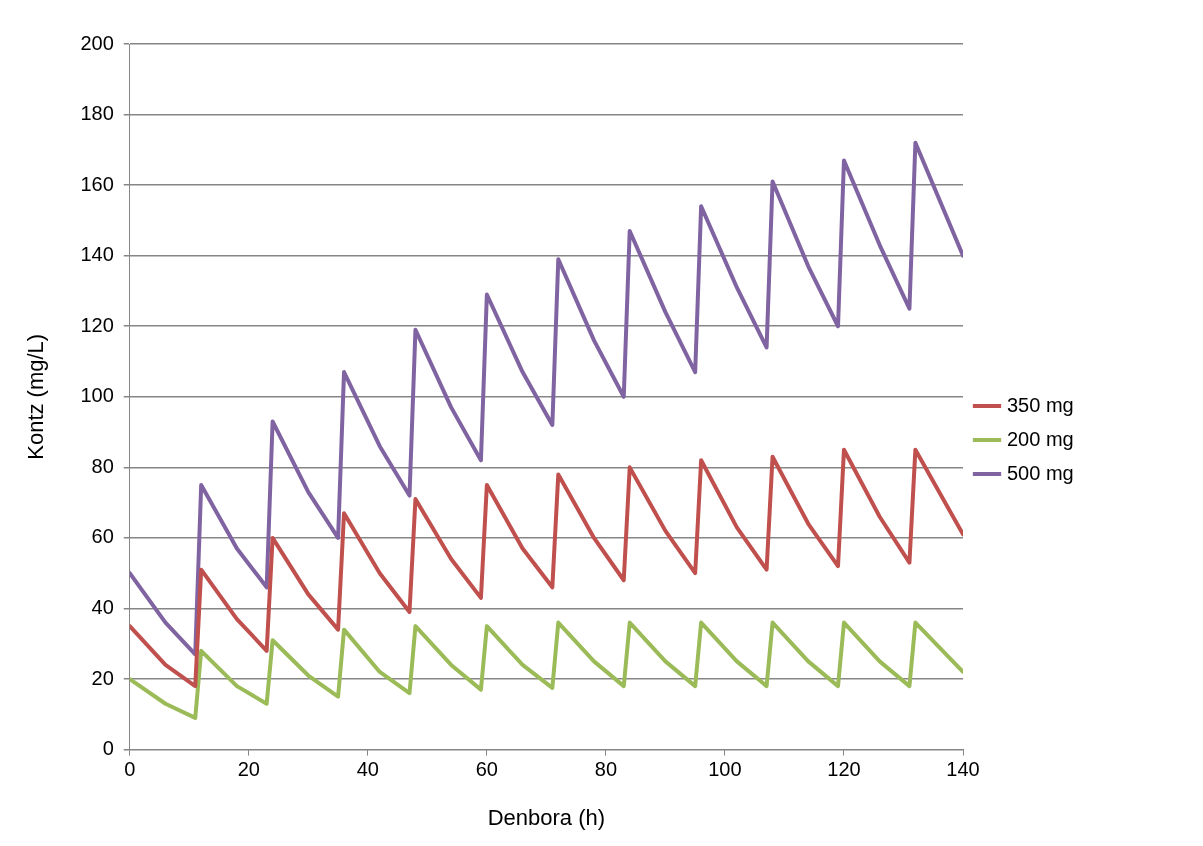 The image size is (1203, 846). I want to click on legend-label: 350 mg, so click(1040, 404).